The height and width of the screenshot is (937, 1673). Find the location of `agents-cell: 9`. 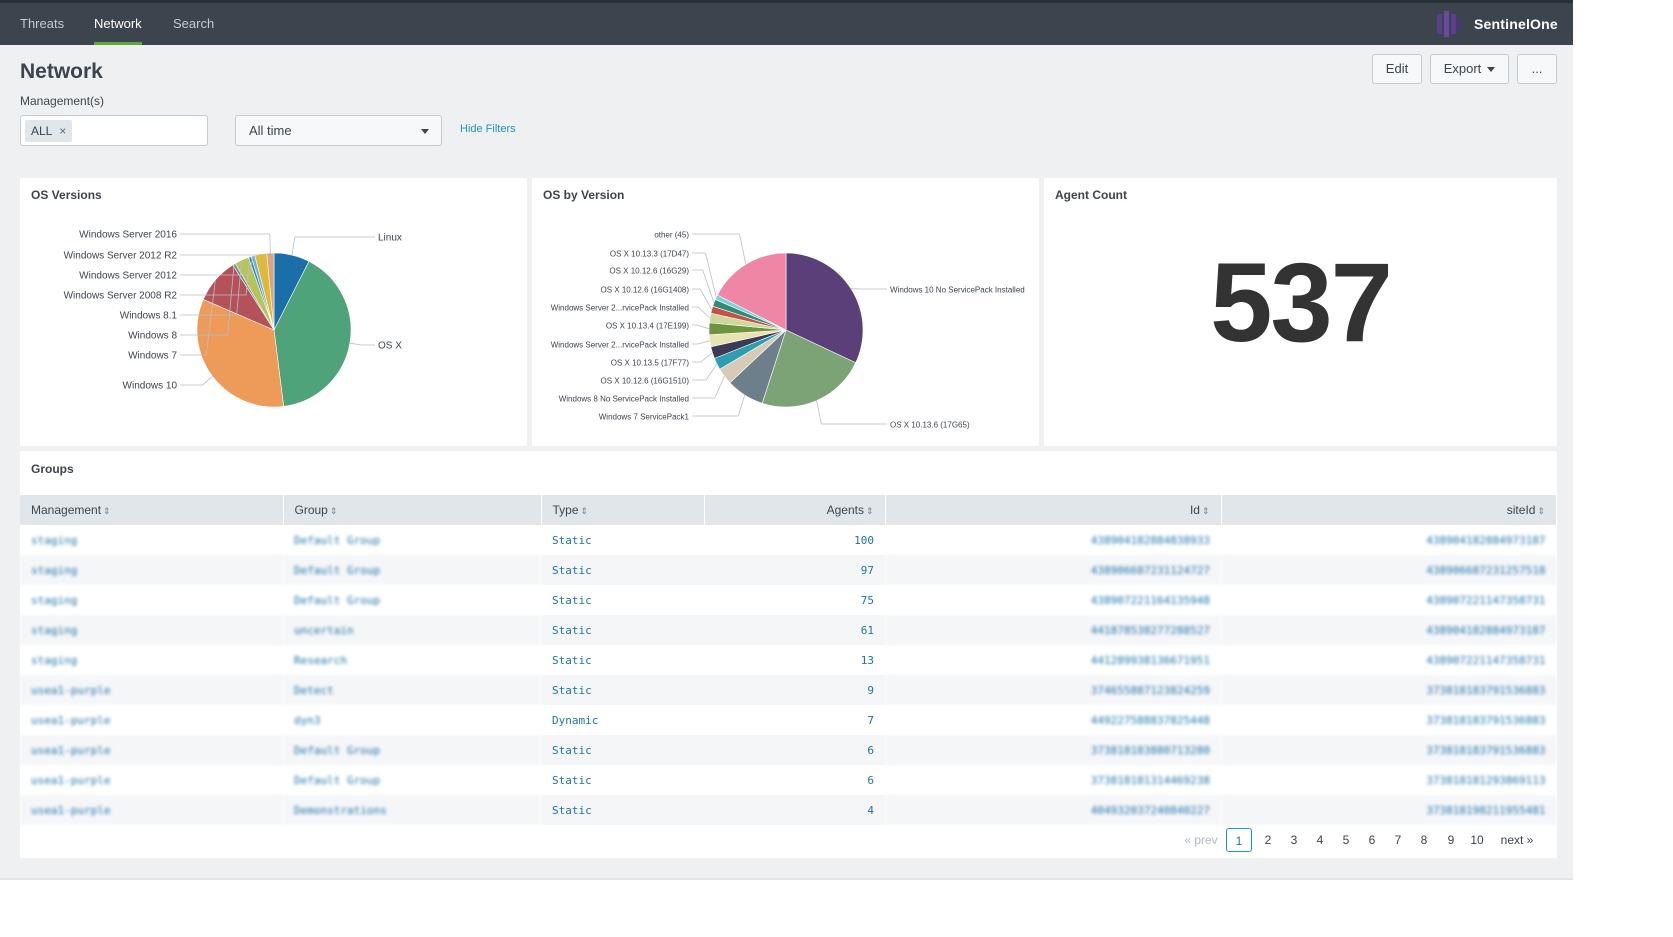

agents-cell: 9 is located at coordinates (794, 690).